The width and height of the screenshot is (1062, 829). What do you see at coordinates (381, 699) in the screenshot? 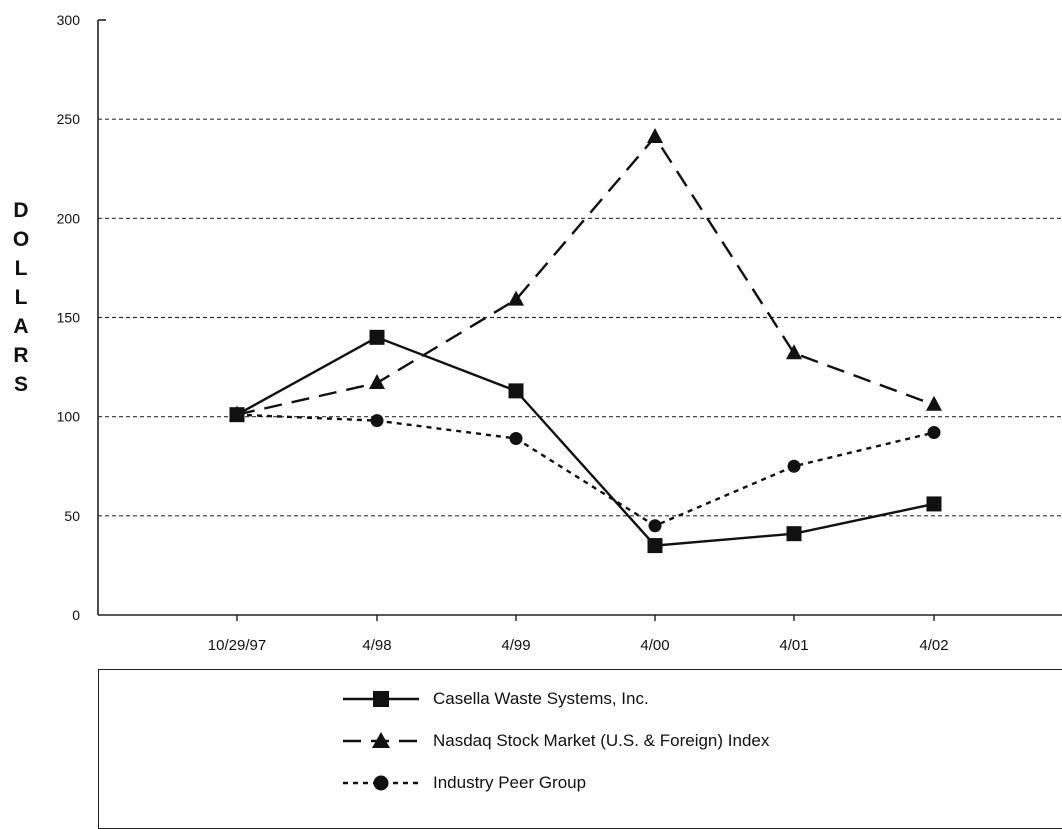
I see `legend-swatch-square-solid` at bounding box center [381, 699].